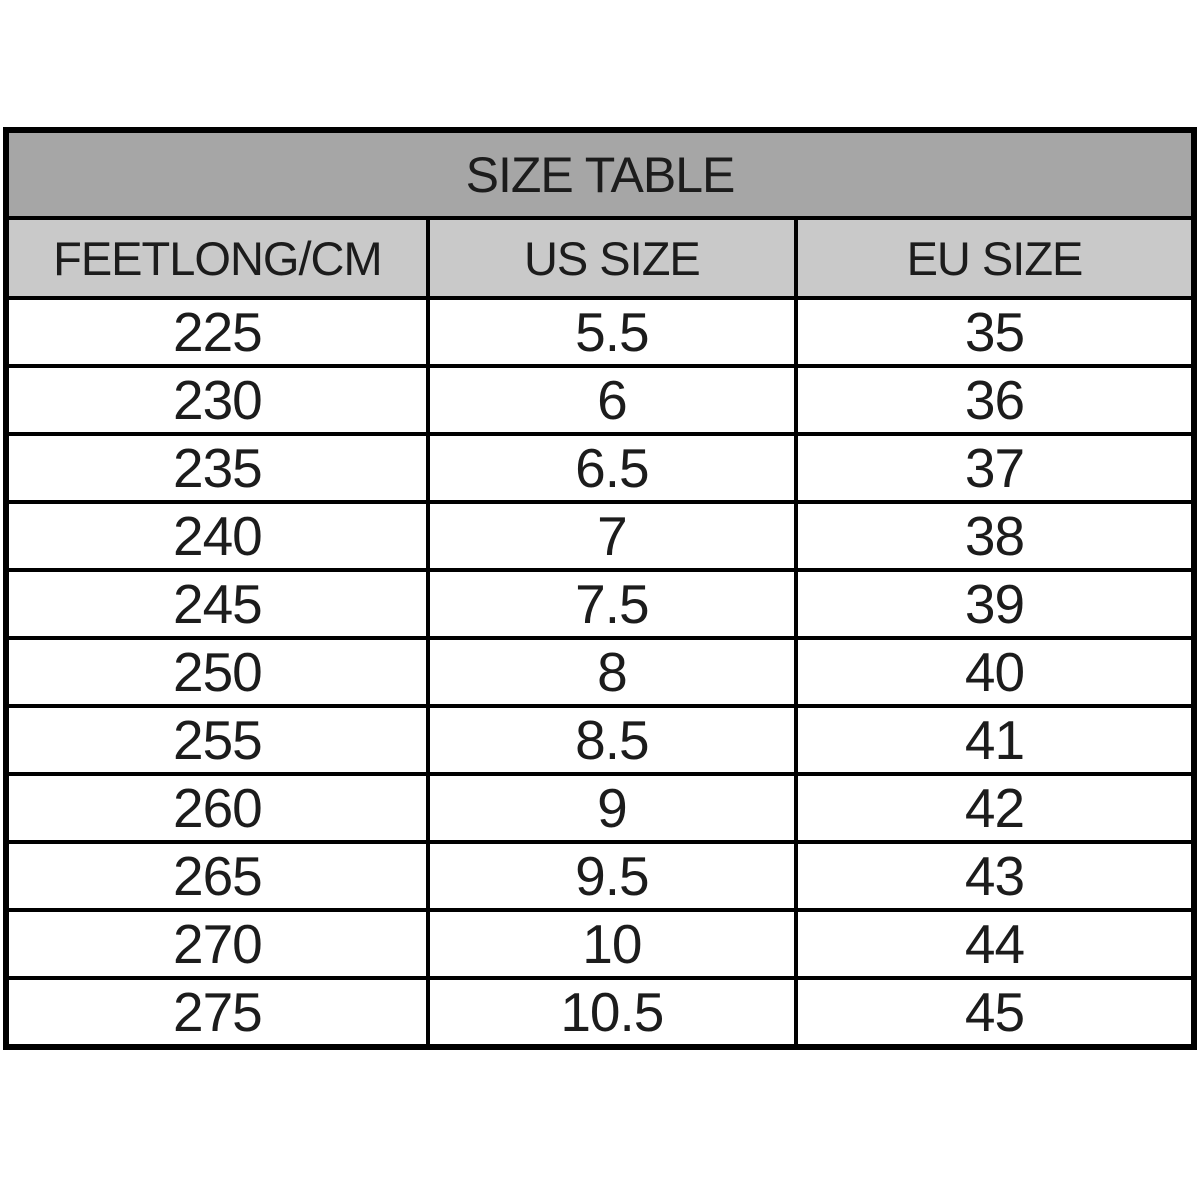  Describe the element at coordinates (217, 944) in the screenshot. I see `table-cell: 270` at that location.